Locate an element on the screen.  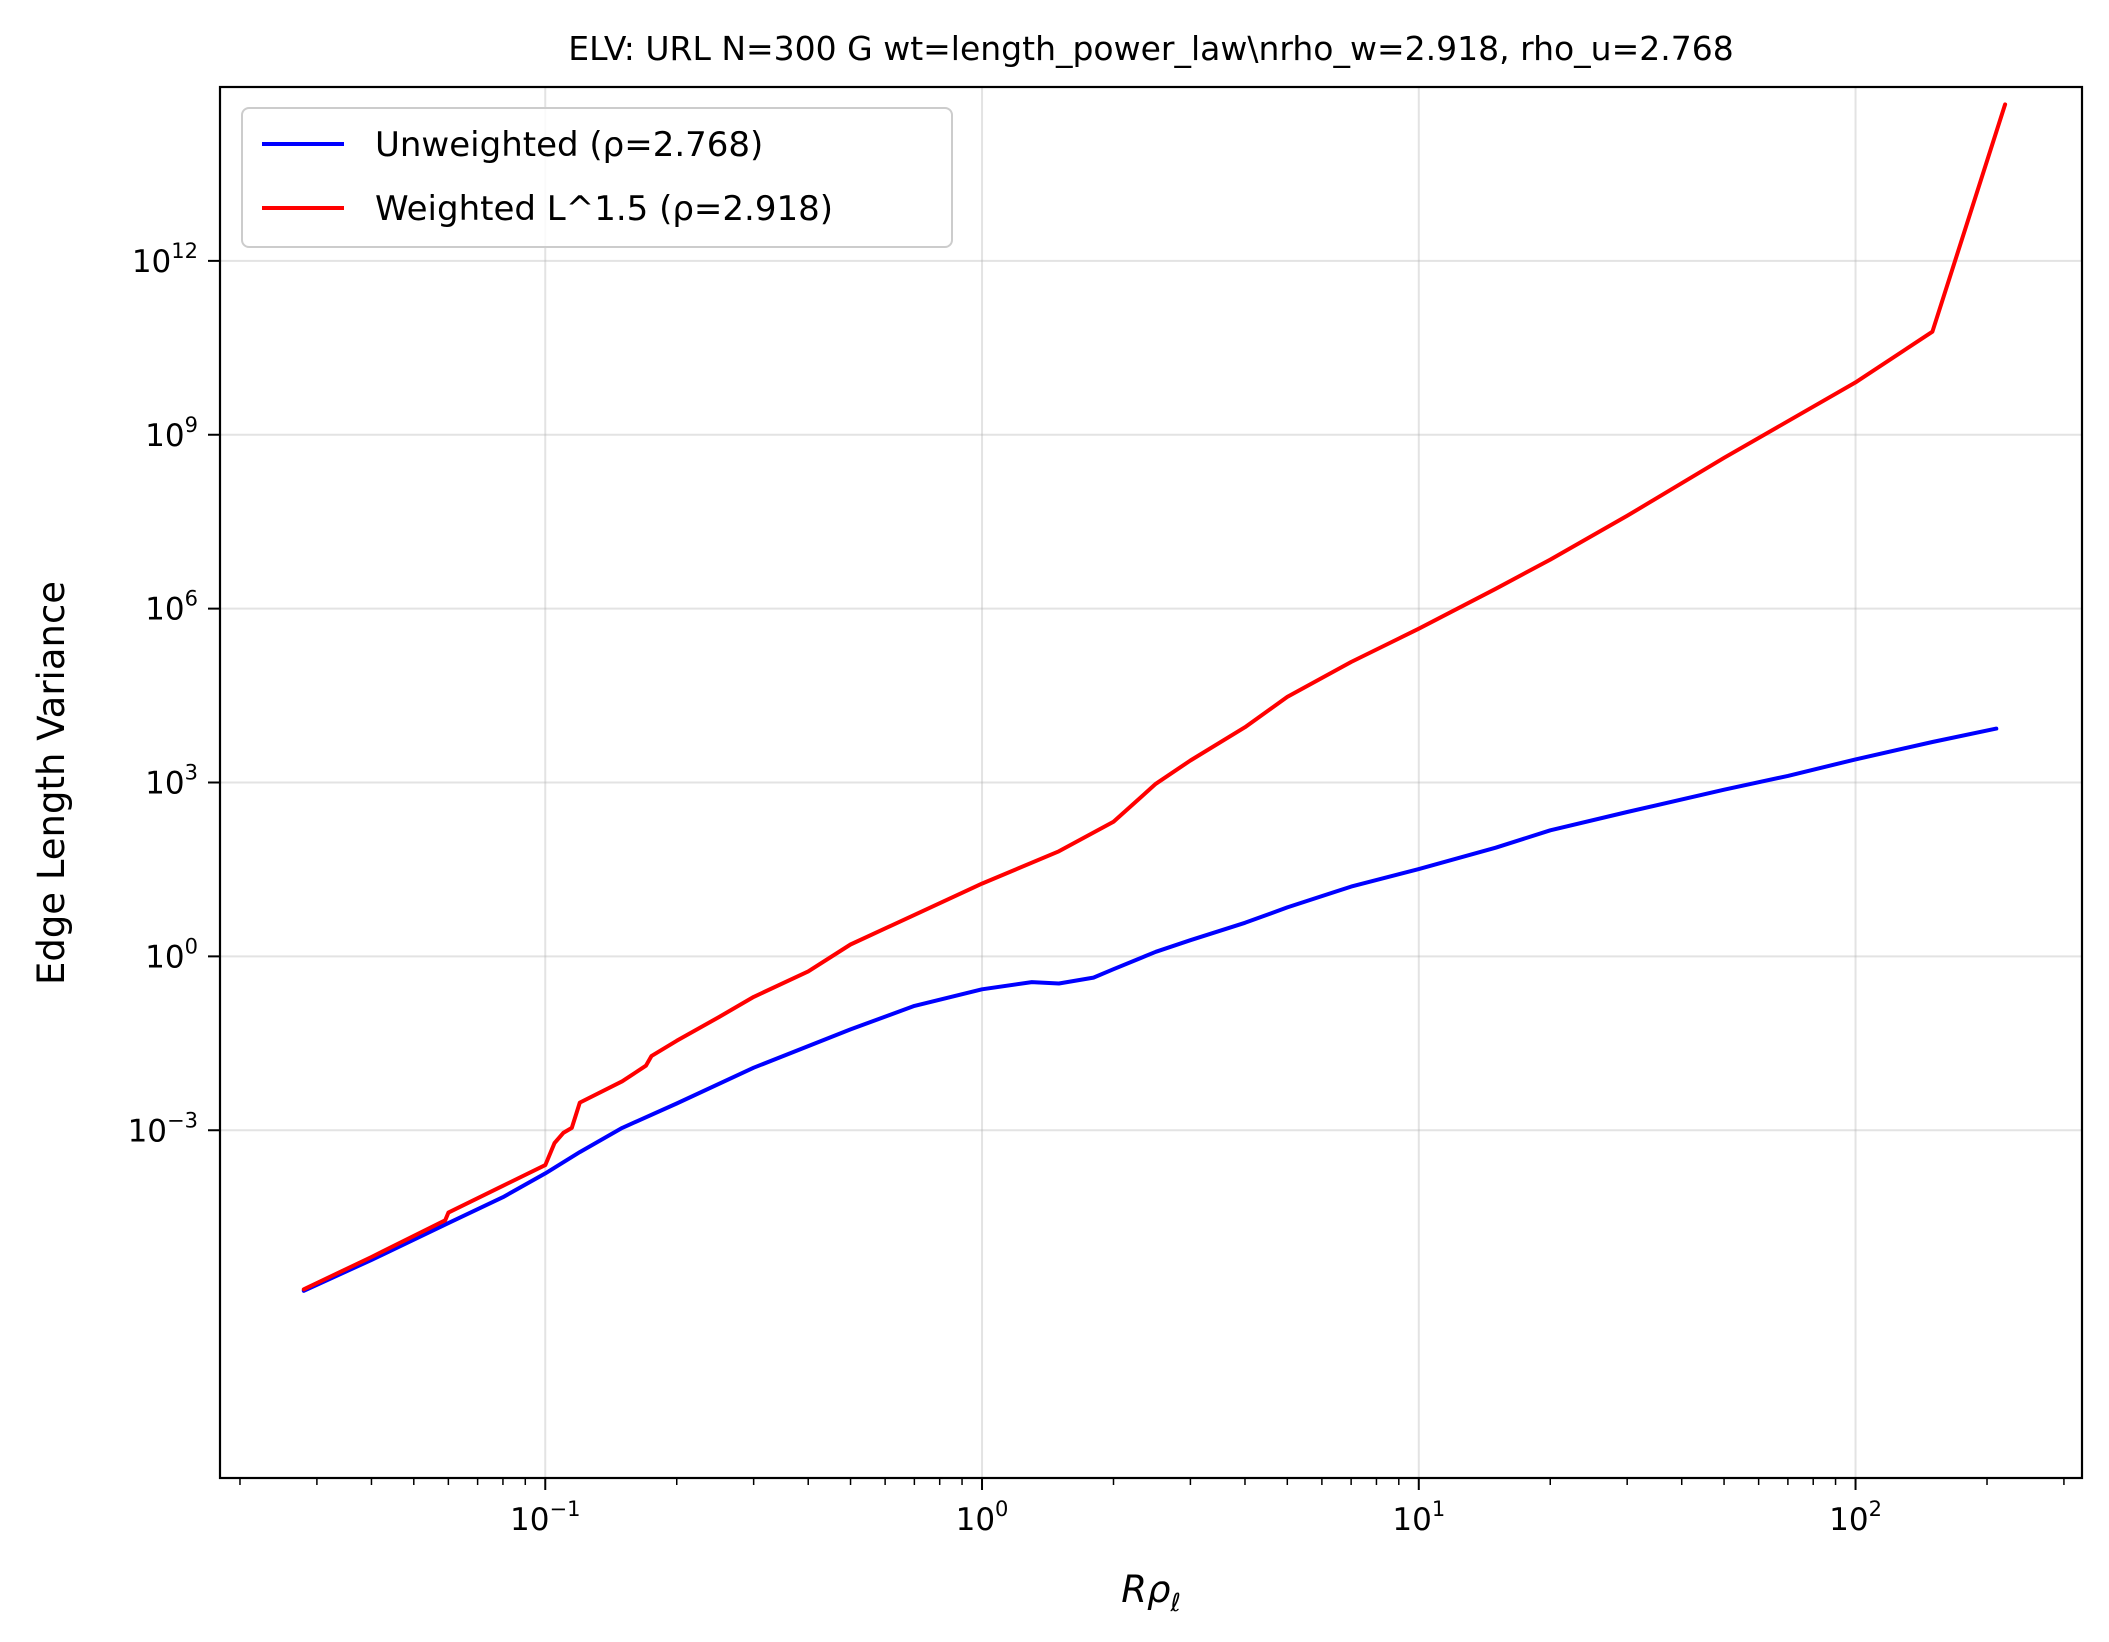
y-tick-label-2: 10³ is located at coordinates (171, 781).